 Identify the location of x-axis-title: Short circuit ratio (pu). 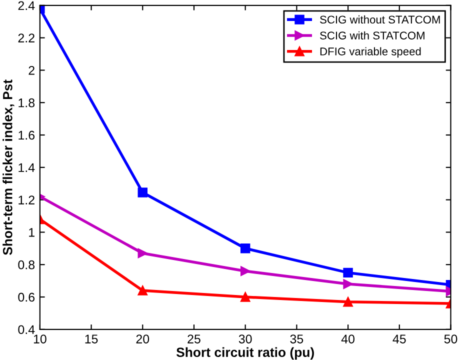
(245, 353).